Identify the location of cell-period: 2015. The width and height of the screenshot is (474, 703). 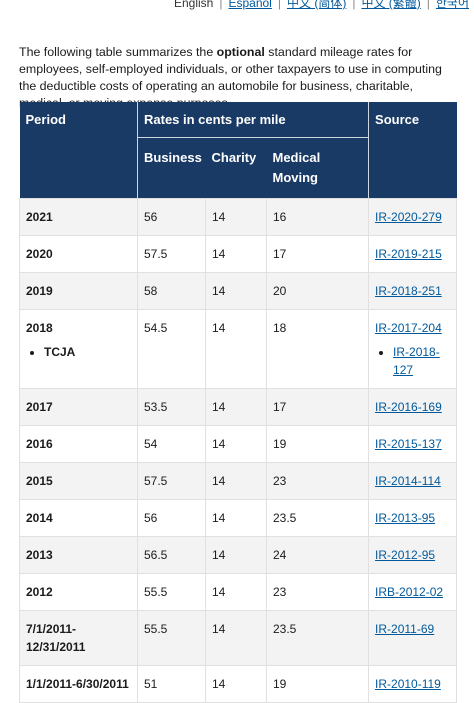
(78, 481).